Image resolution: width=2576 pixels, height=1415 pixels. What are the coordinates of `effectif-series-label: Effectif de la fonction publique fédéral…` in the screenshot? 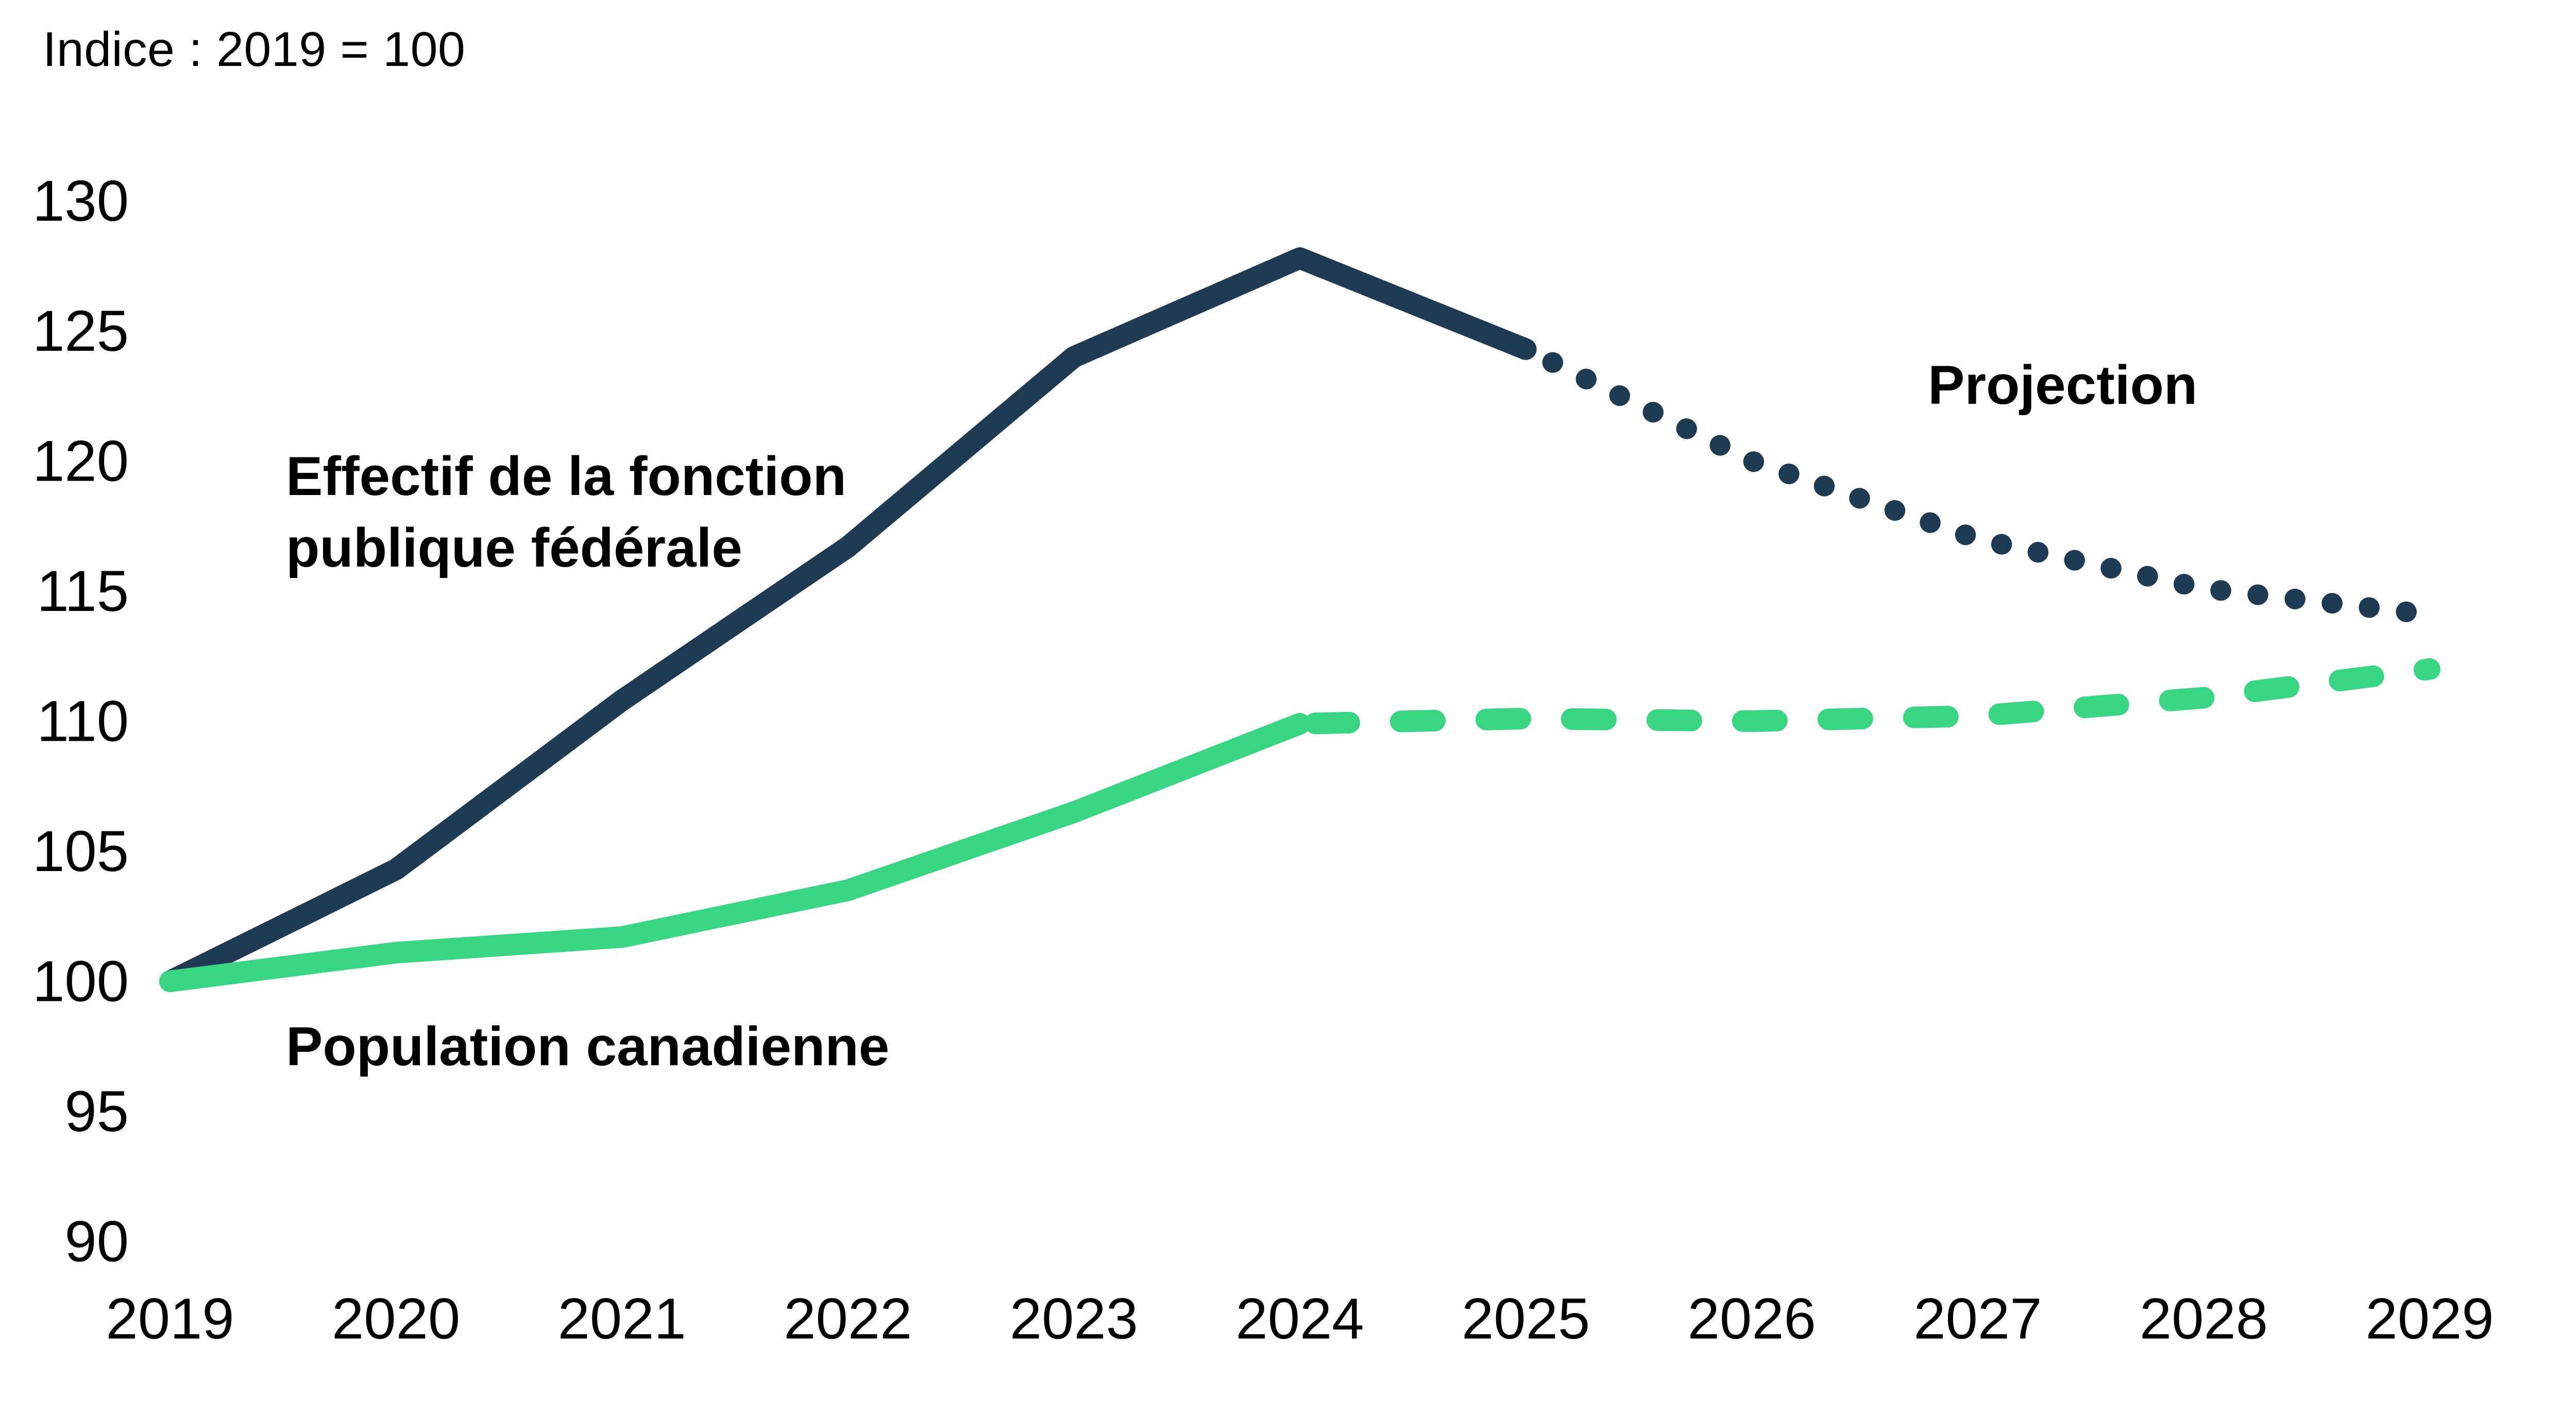 It's located at (566, 512).